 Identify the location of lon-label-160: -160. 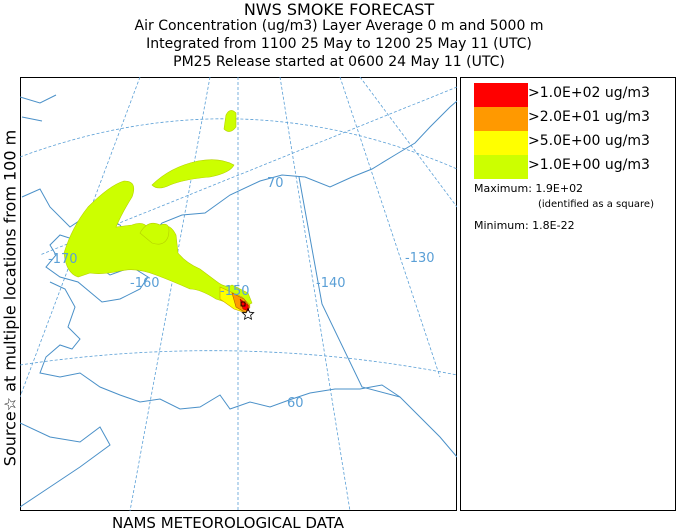
(145, 283).